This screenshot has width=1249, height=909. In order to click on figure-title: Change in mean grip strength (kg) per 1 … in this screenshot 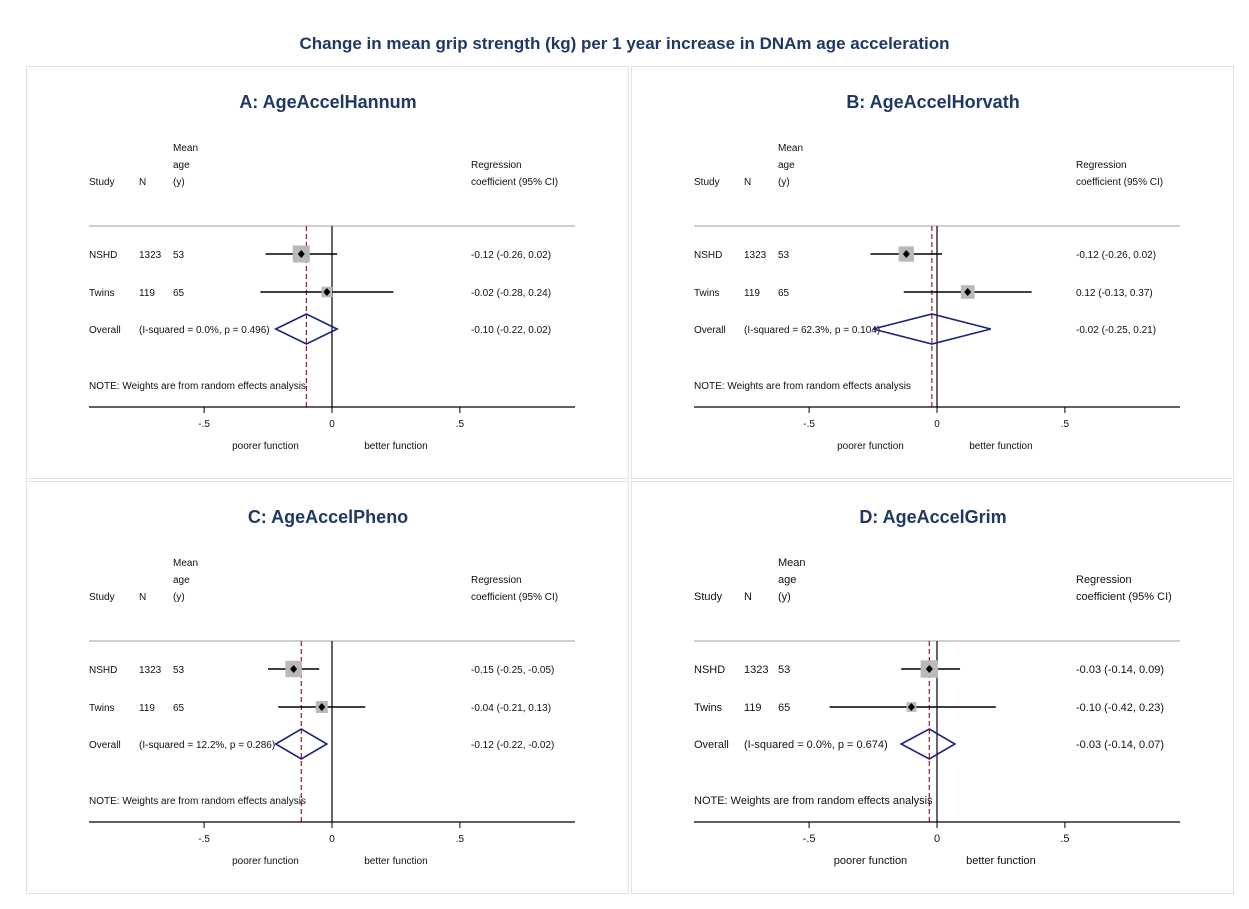, I will do `click(624, 43)`.